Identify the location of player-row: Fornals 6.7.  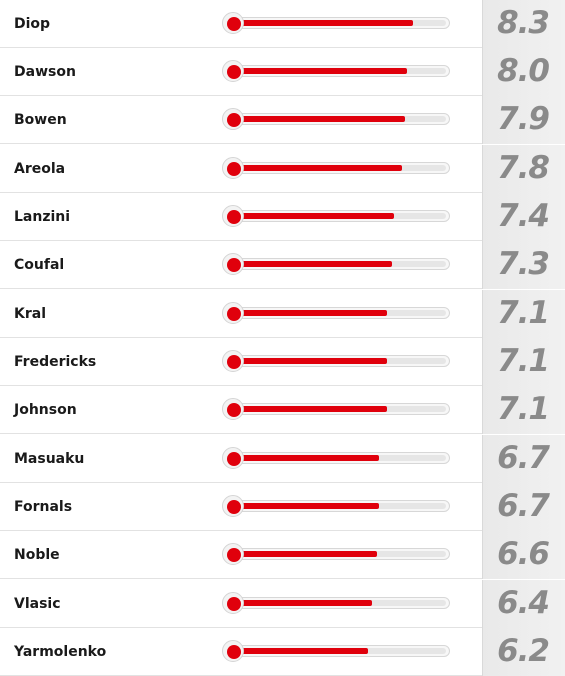
(282, 507).